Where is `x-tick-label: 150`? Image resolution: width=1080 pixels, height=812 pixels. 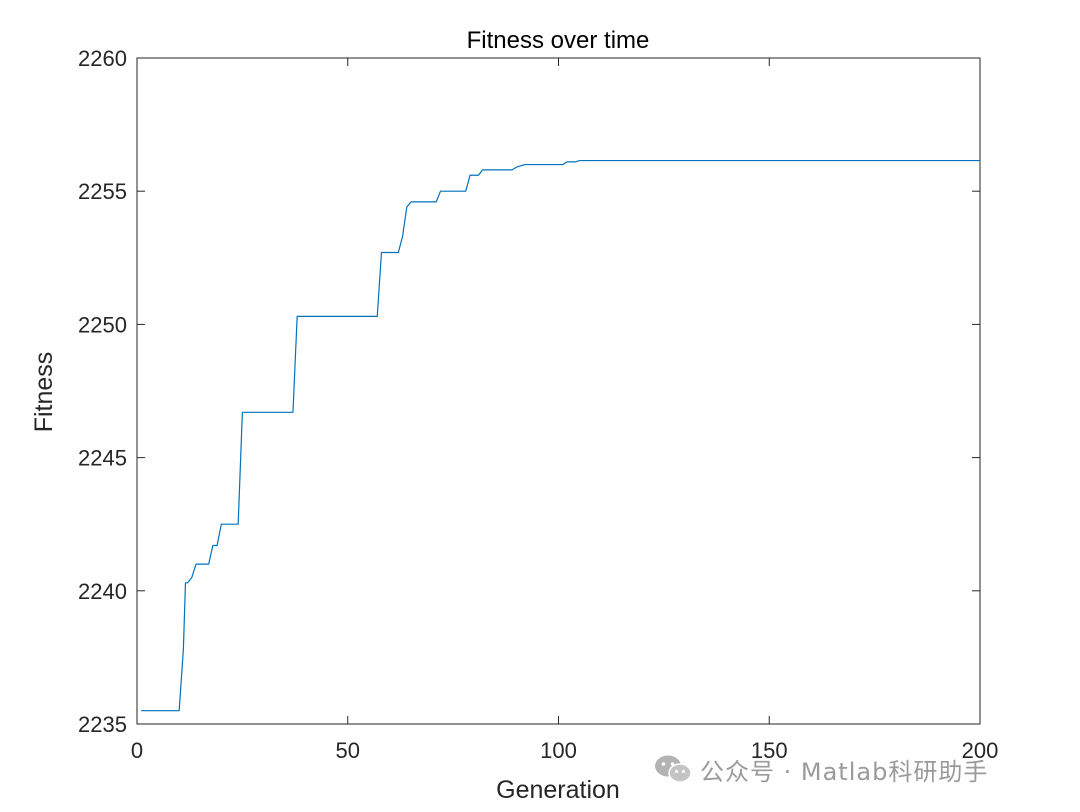
x-tick-label: 150 is located at coordinates (769, 750).